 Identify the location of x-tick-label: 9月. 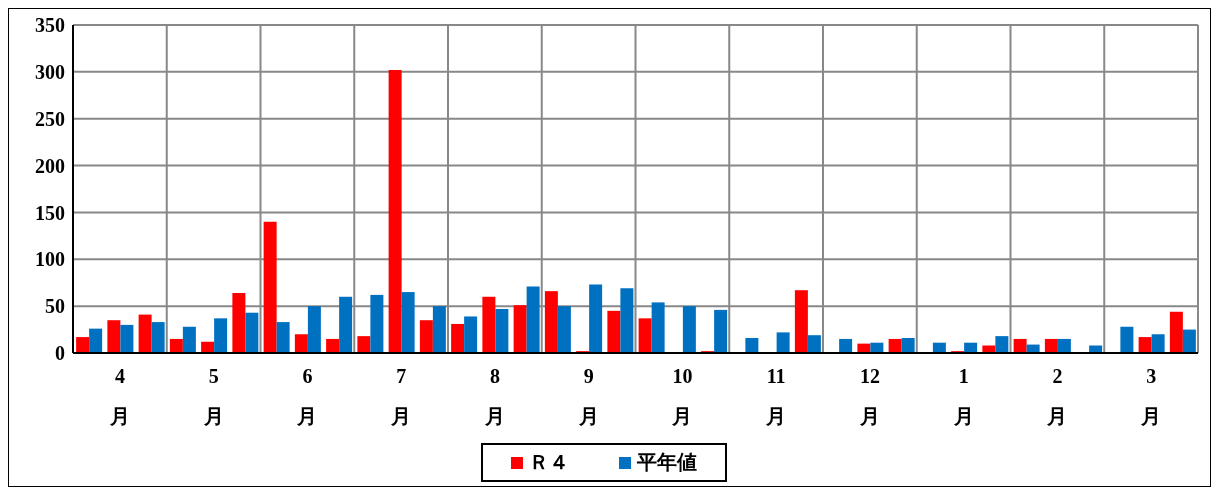
(588, 396).